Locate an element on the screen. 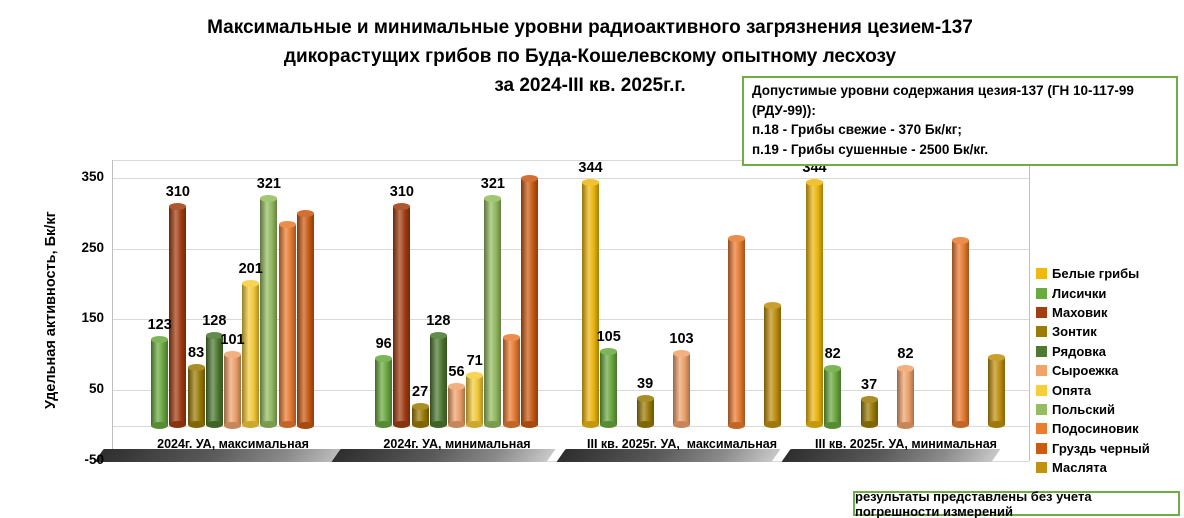  permissible-levels-line3: п.19 - Грибы сушенные - 2500 Бк/кг. is located at coordinates (870, 149).